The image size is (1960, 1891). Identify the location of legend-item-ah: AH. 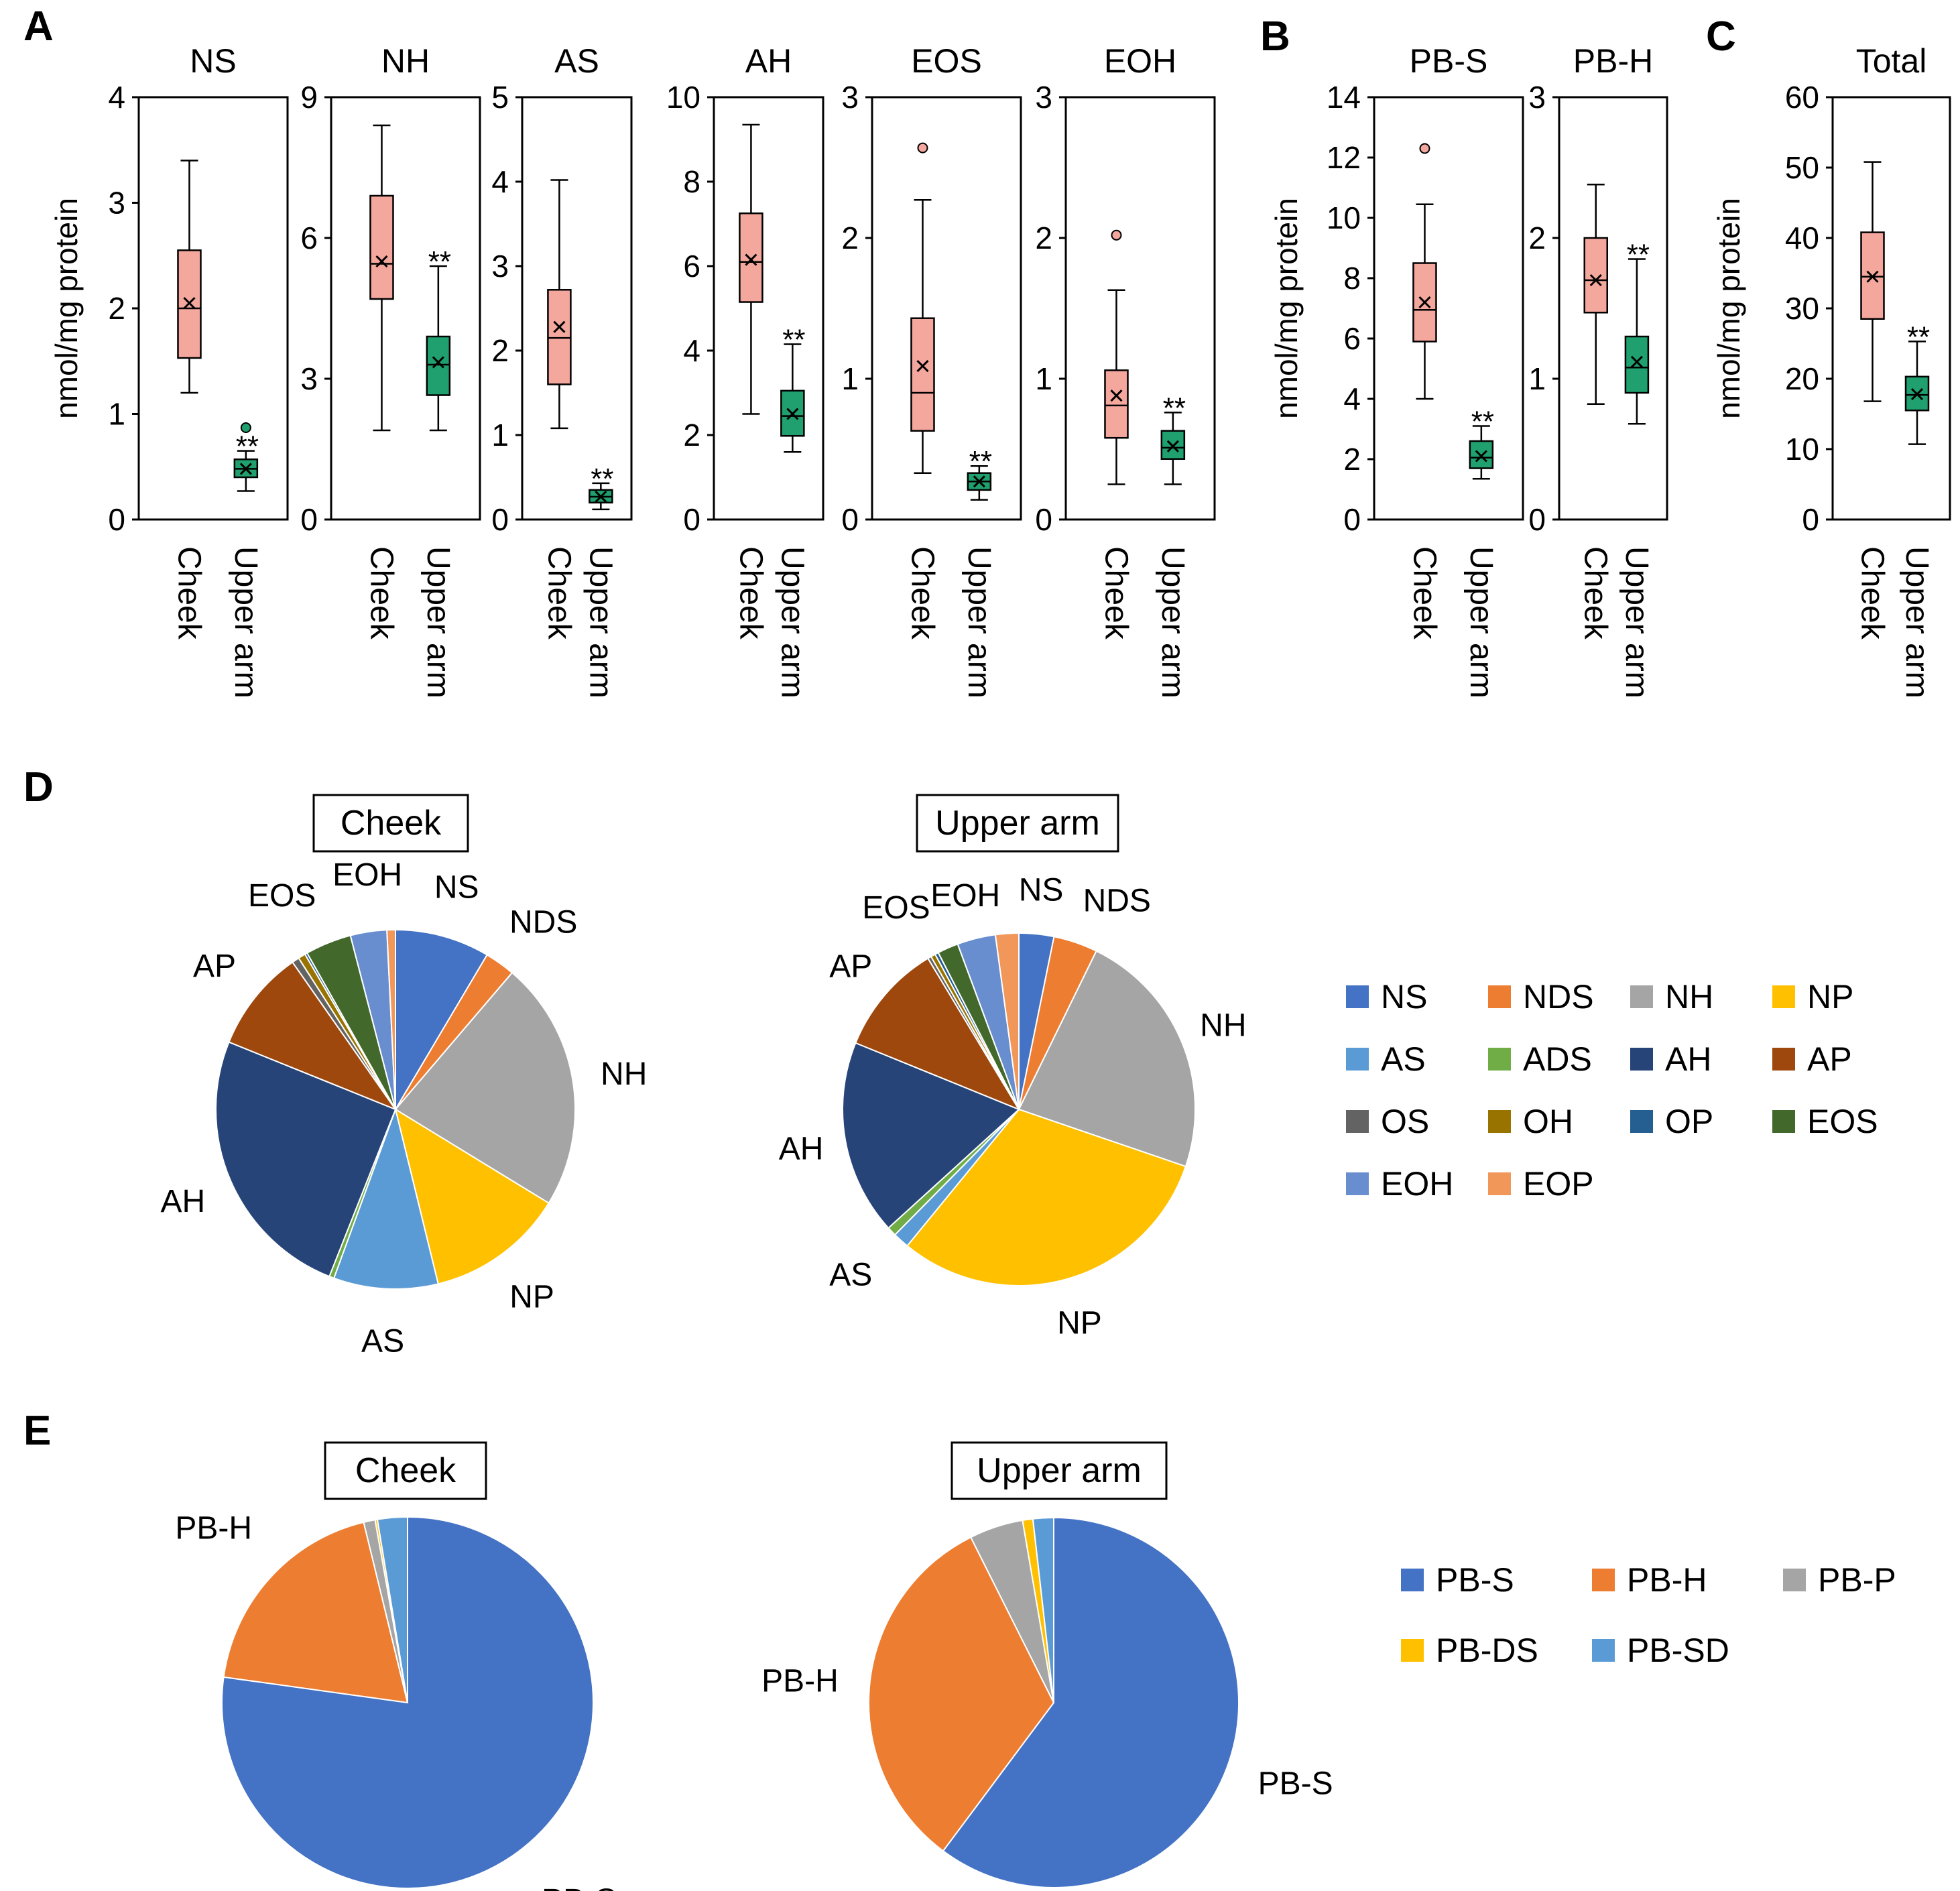
(1670, 1059).